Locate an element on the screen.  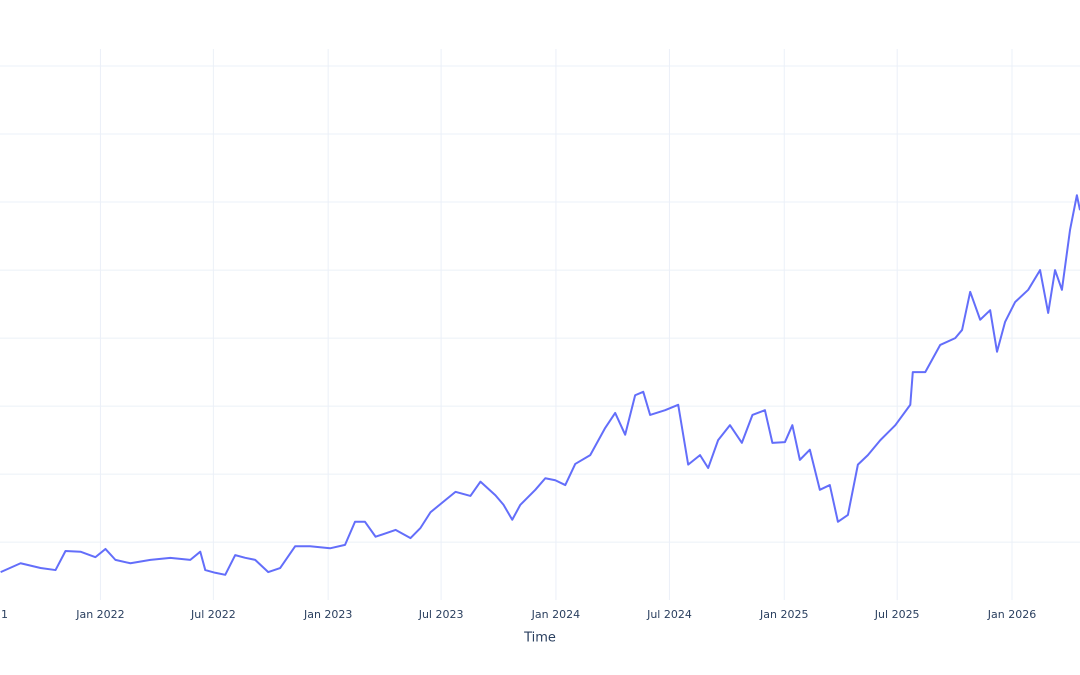
x-tick-label: Jan 2024 is located at coordinates (555, 614).